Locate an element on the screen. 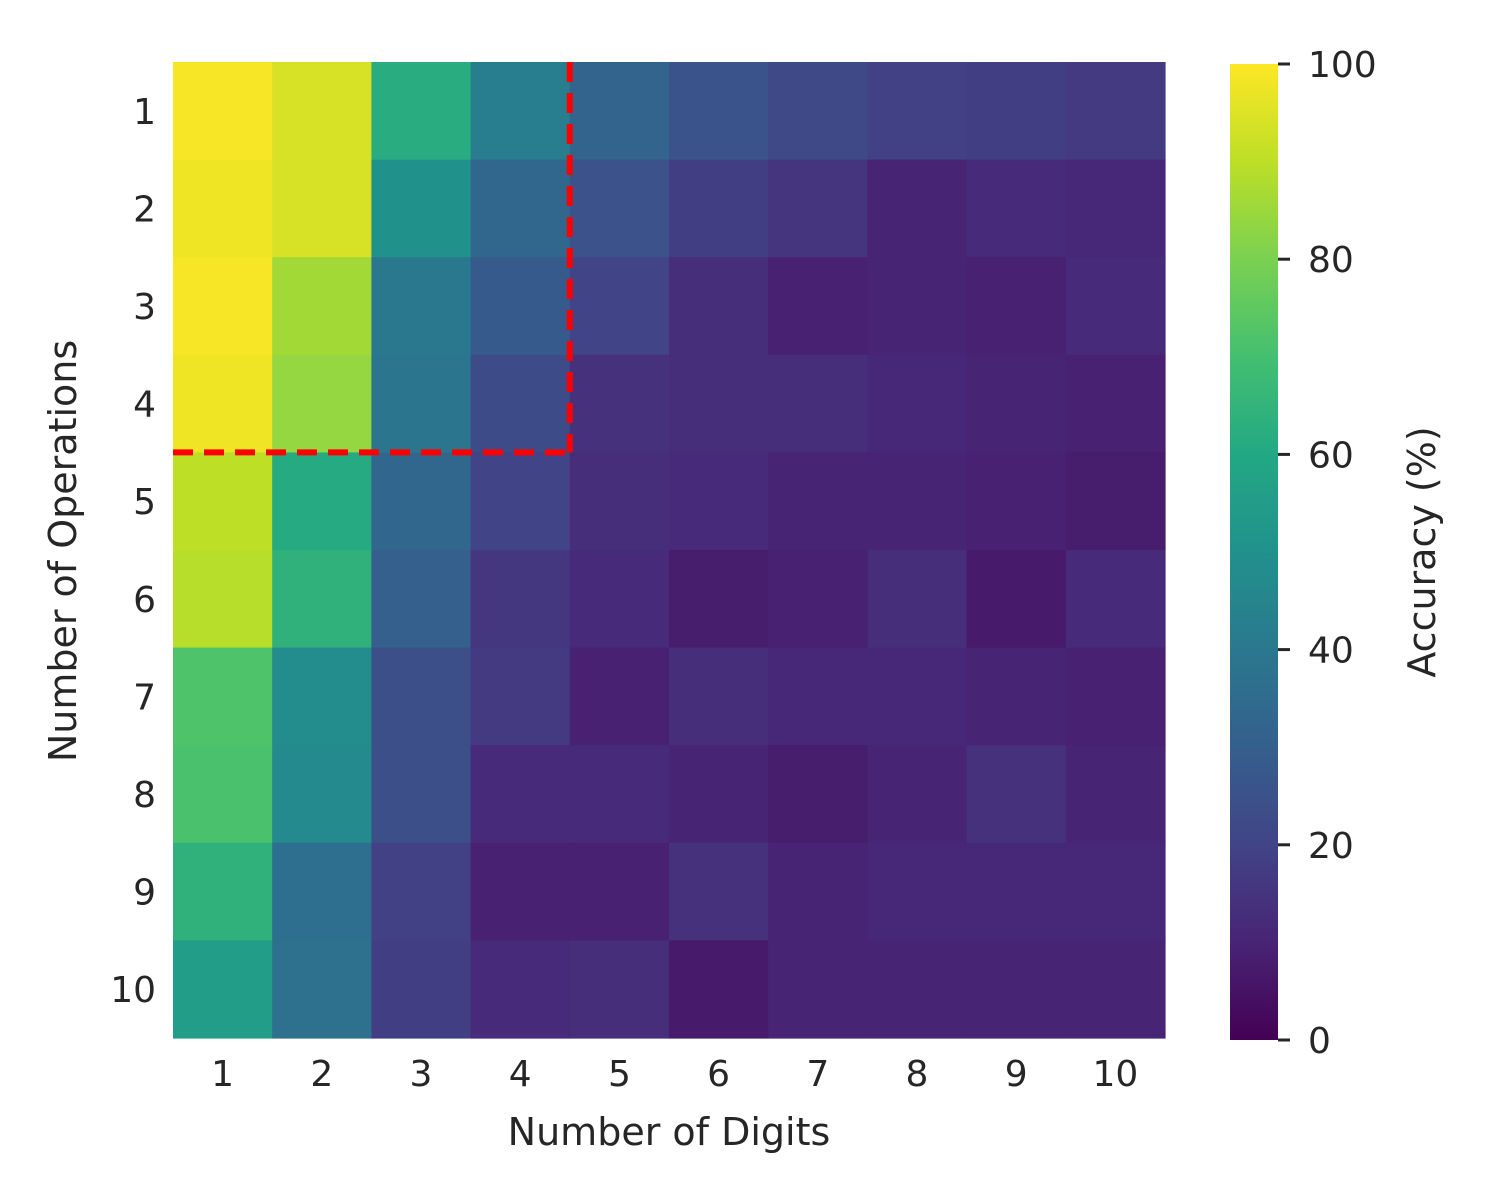  colorbar-tick-label: 40 is located at coordinates (1331, 651).